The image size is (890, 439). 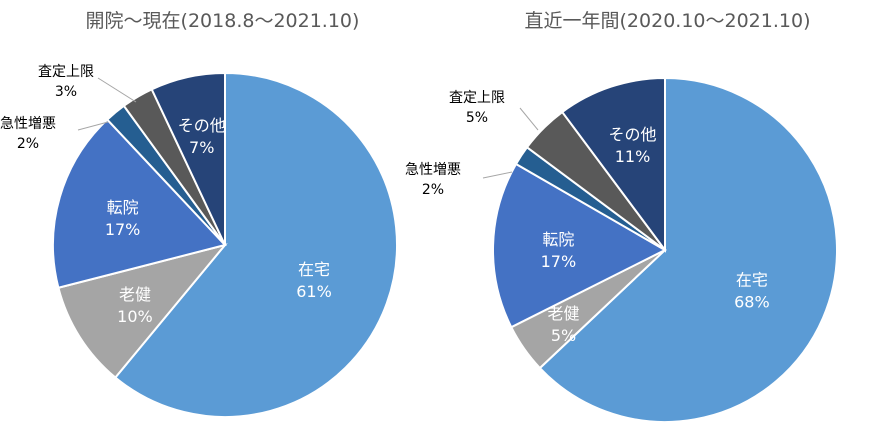 I want to click on slice-category-label-1-2: 転院, so click(x=558, y=239).